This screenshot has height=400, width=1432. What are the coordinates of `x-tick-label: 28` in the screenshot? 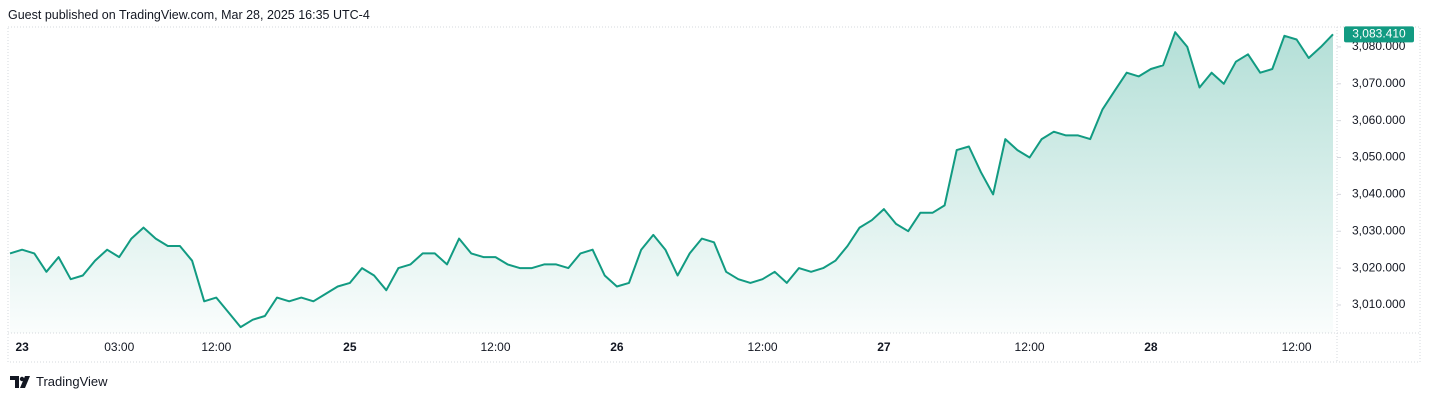 It's located at (1151, 347).